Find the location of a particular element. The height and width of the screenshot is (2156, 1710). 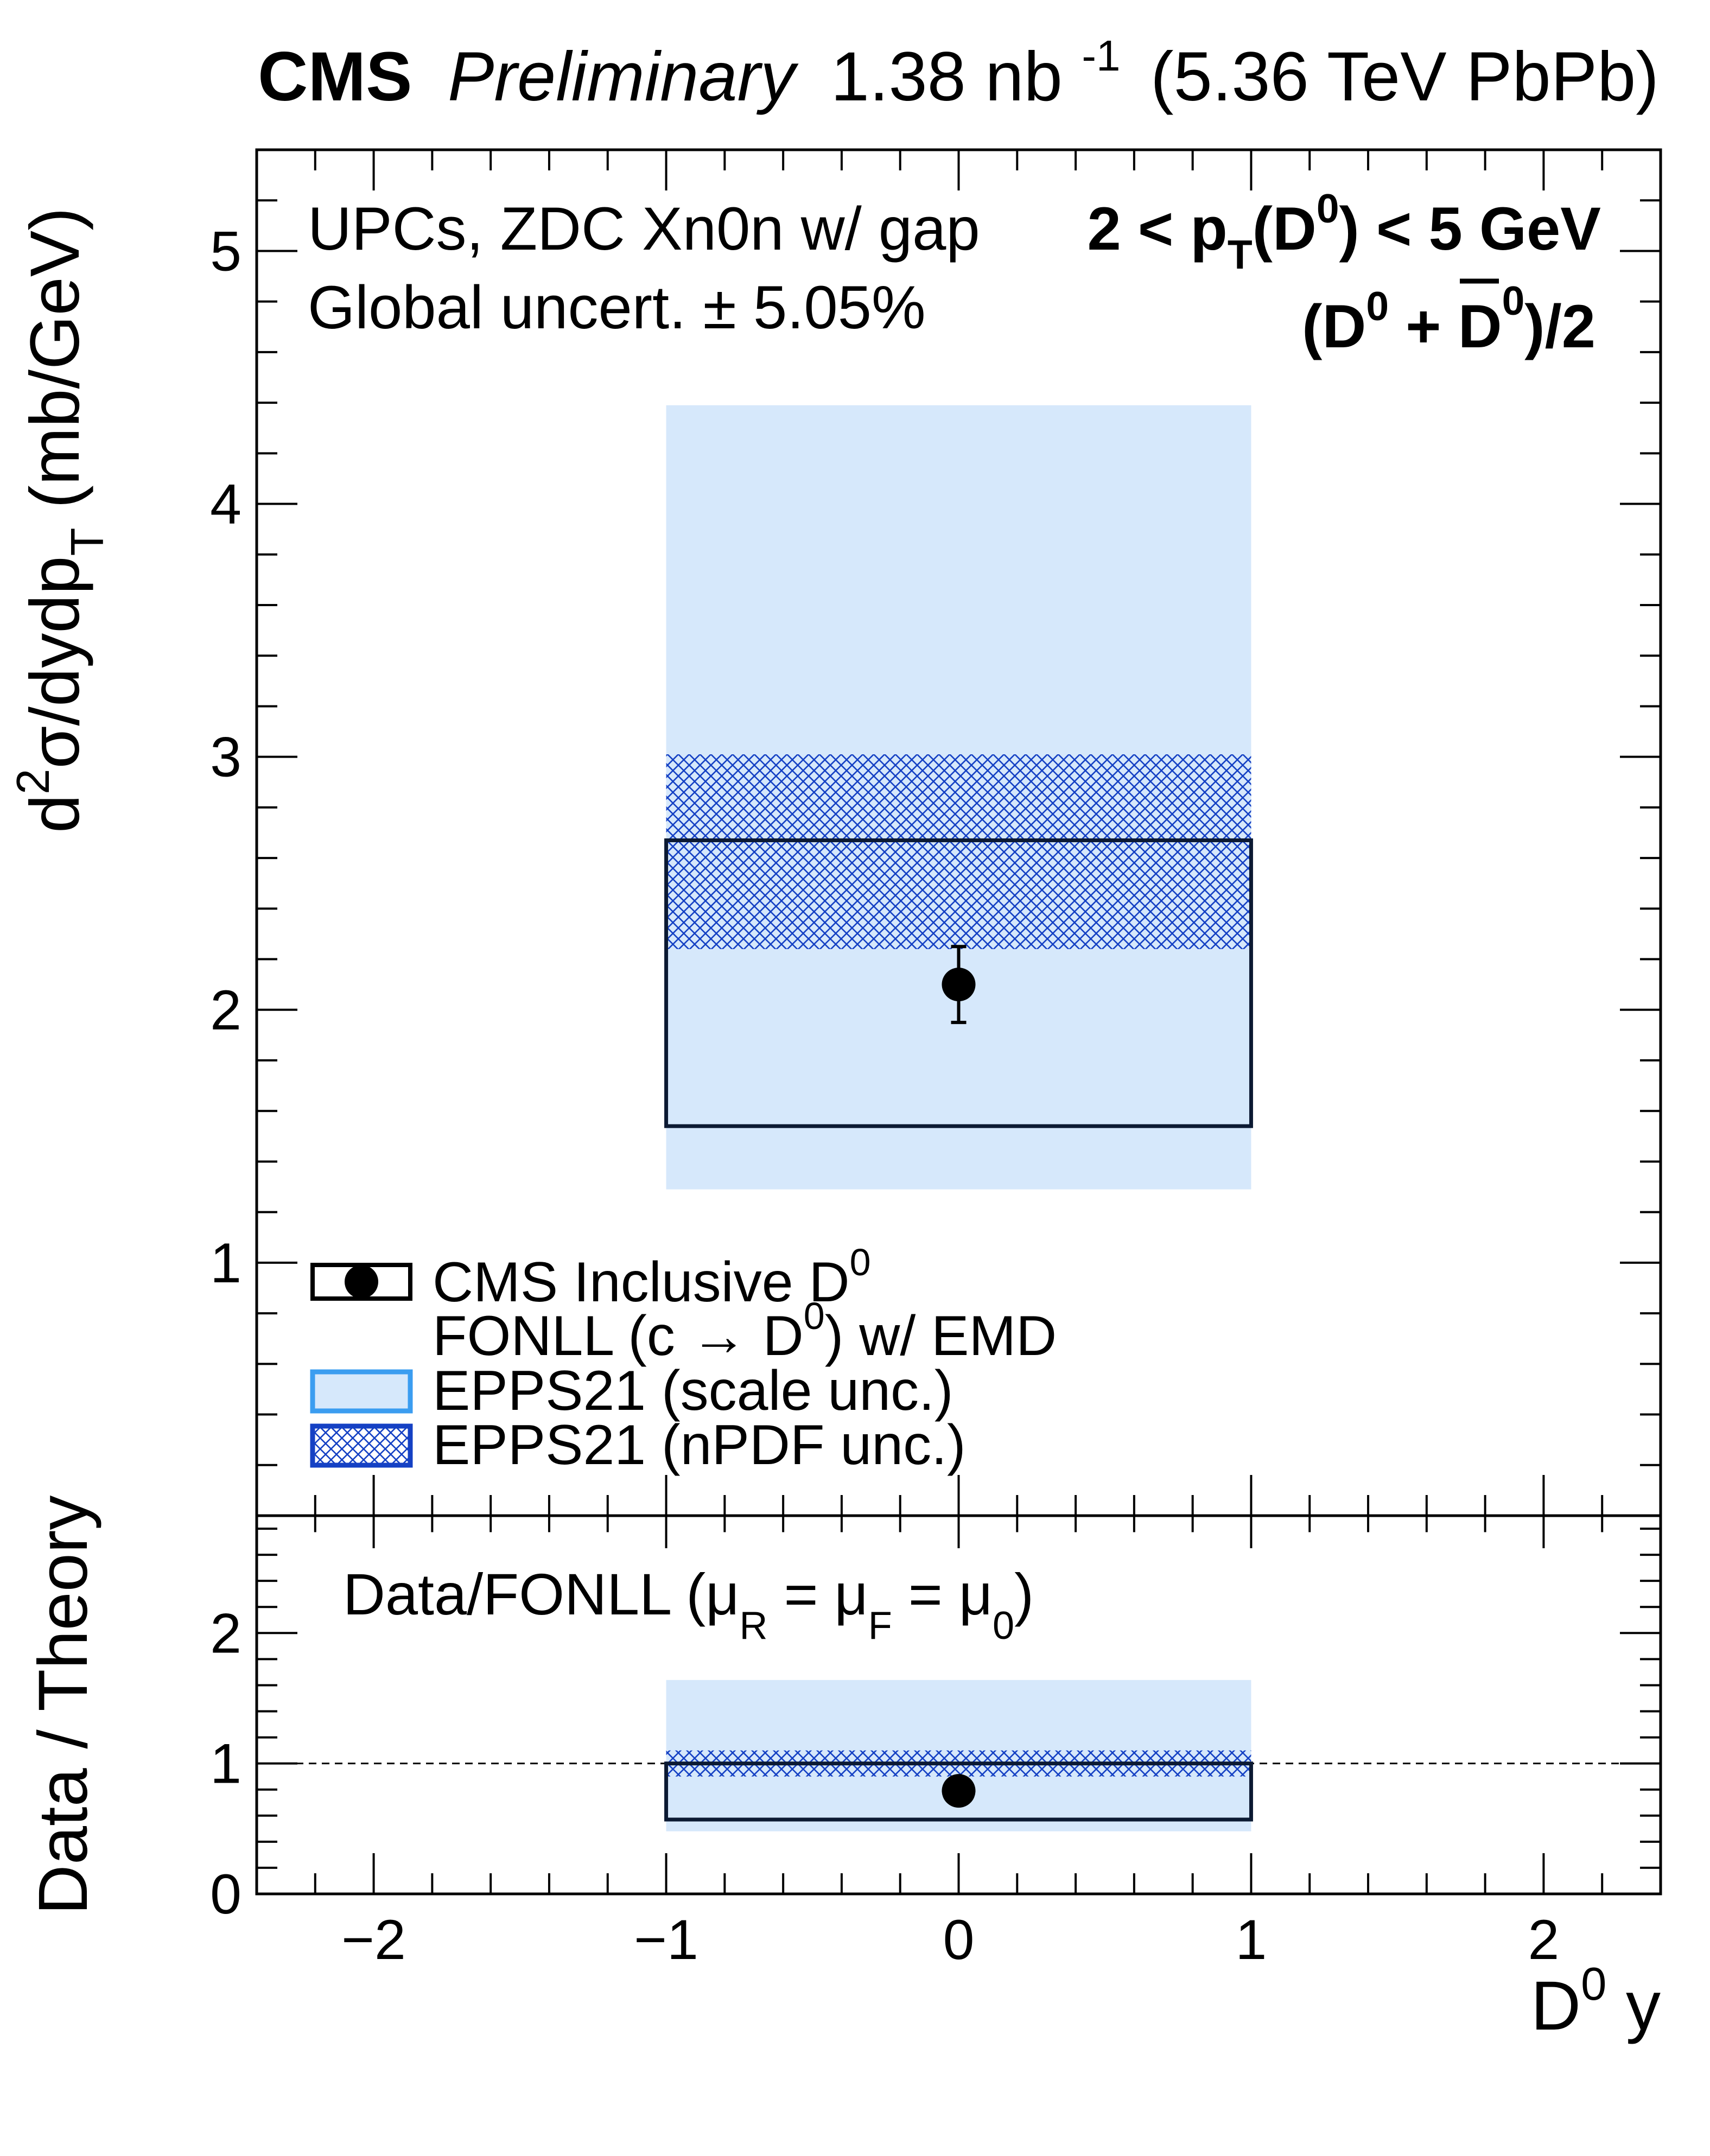

bottom-fonll-box is located at coordinates (959, 1791).